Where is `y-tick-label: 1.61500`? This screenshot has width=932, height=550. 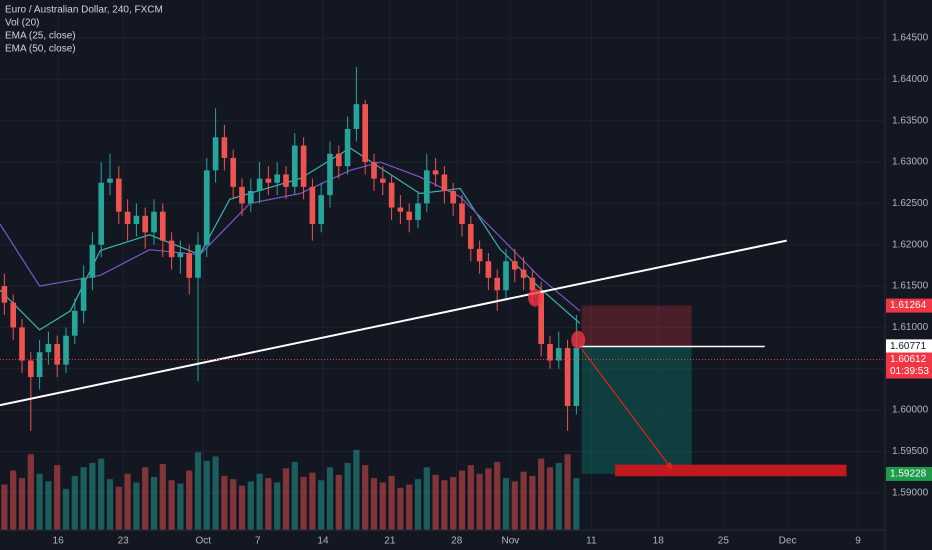
y-tick-label: 1.61500 is located at coordinates (910, 286).